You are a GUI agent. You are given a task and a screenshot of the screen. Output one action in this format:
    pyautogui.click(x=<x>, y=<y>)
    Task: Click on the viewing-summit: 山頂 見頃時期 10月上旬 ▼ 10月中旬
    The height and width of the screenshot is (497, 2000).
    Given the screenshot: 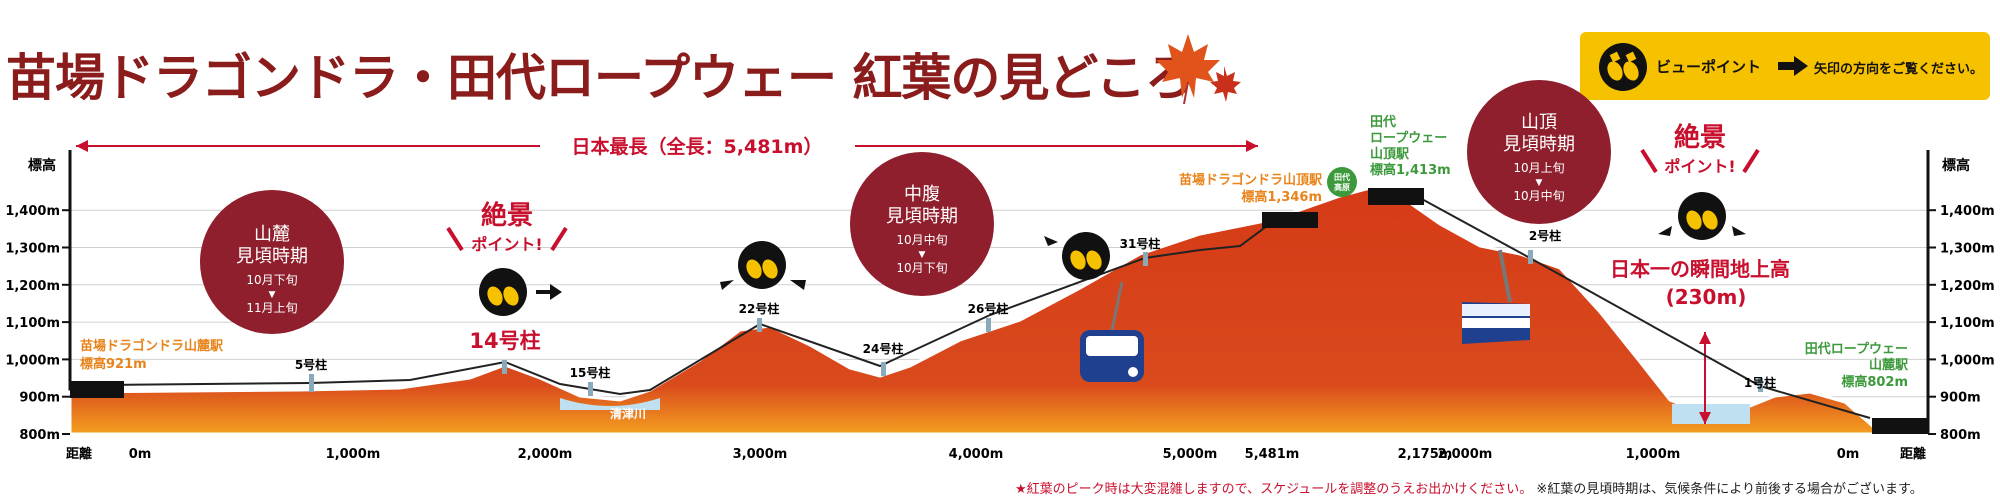 What is the action you would take?
    pyautogui.click(x=1539, y=152)
    